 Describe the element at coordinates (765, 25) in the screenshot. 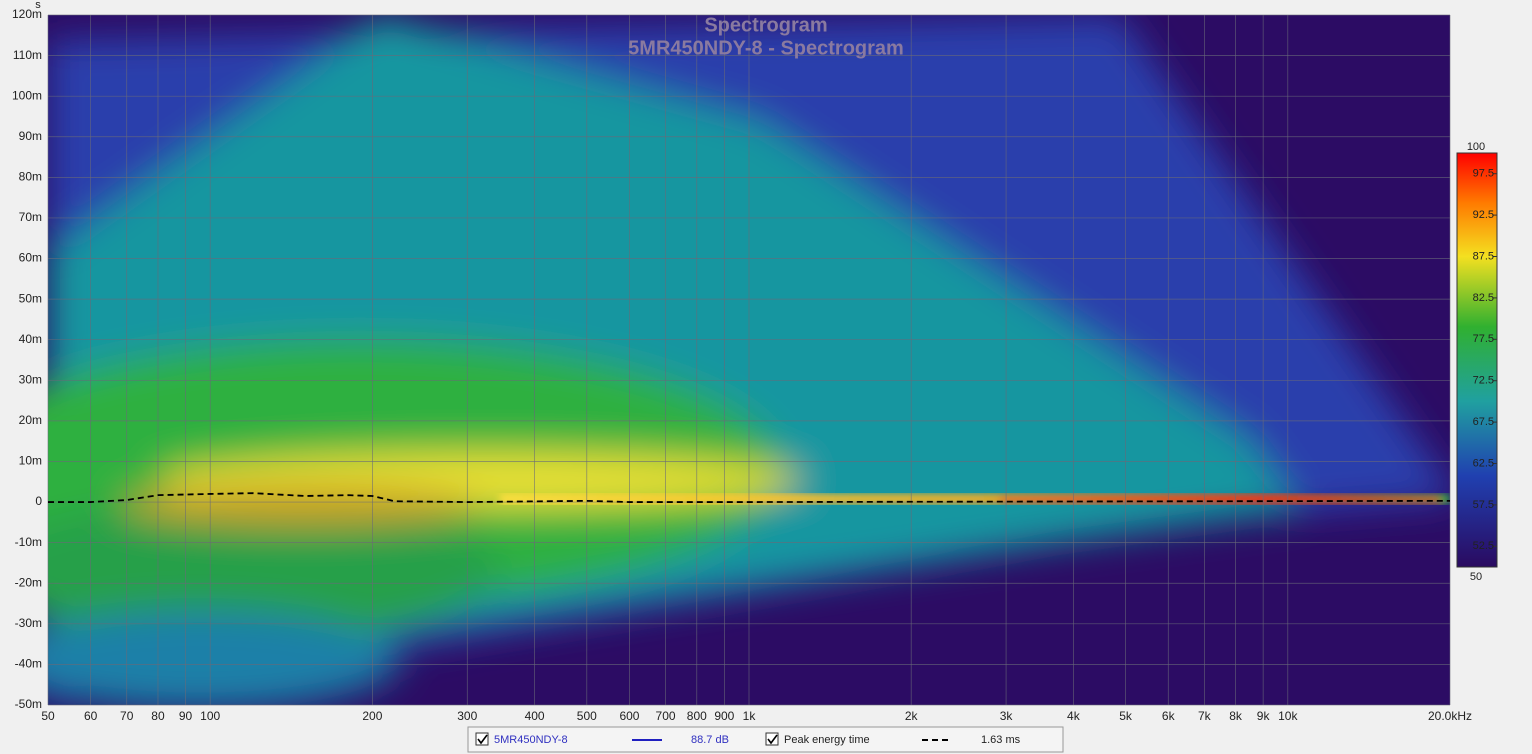

I see `chart-title: Spectrogram` at that location.